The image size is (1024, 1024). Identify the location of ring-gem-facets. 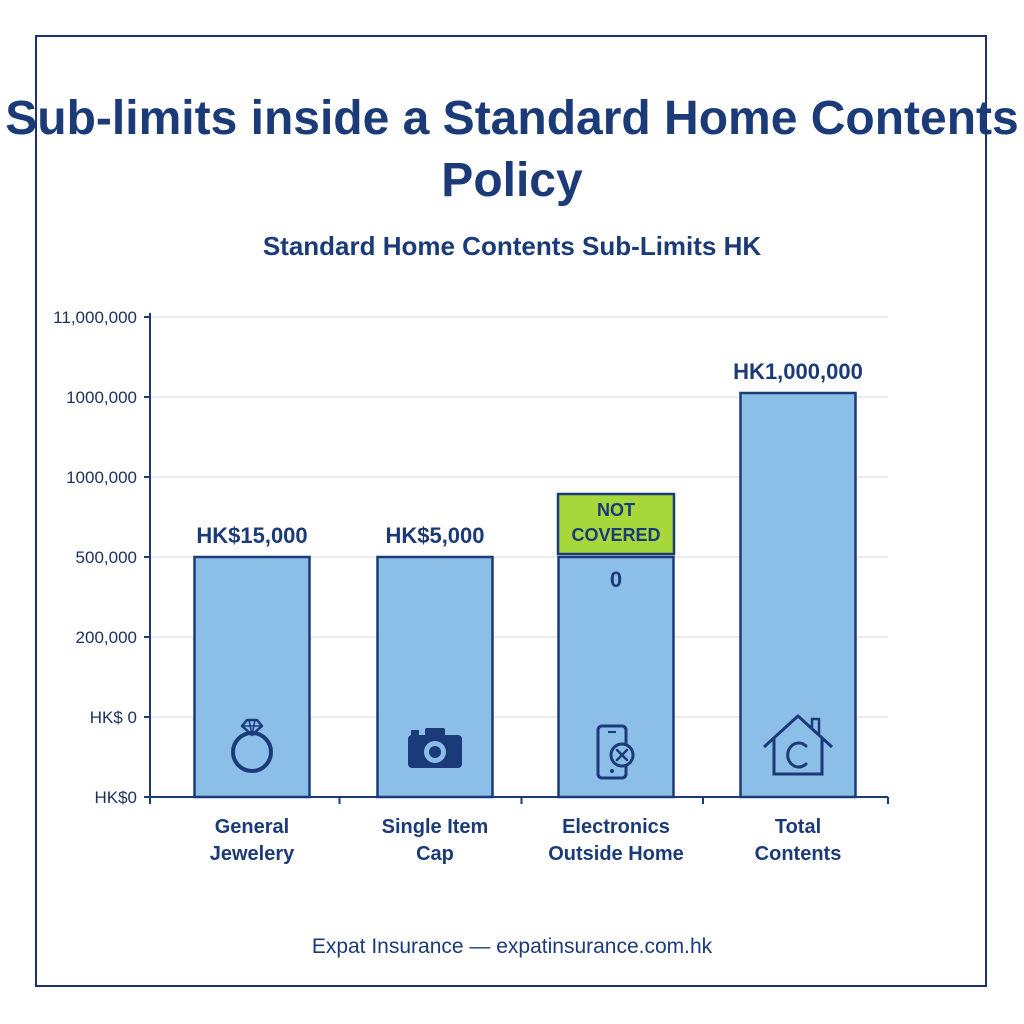
(252, 727).